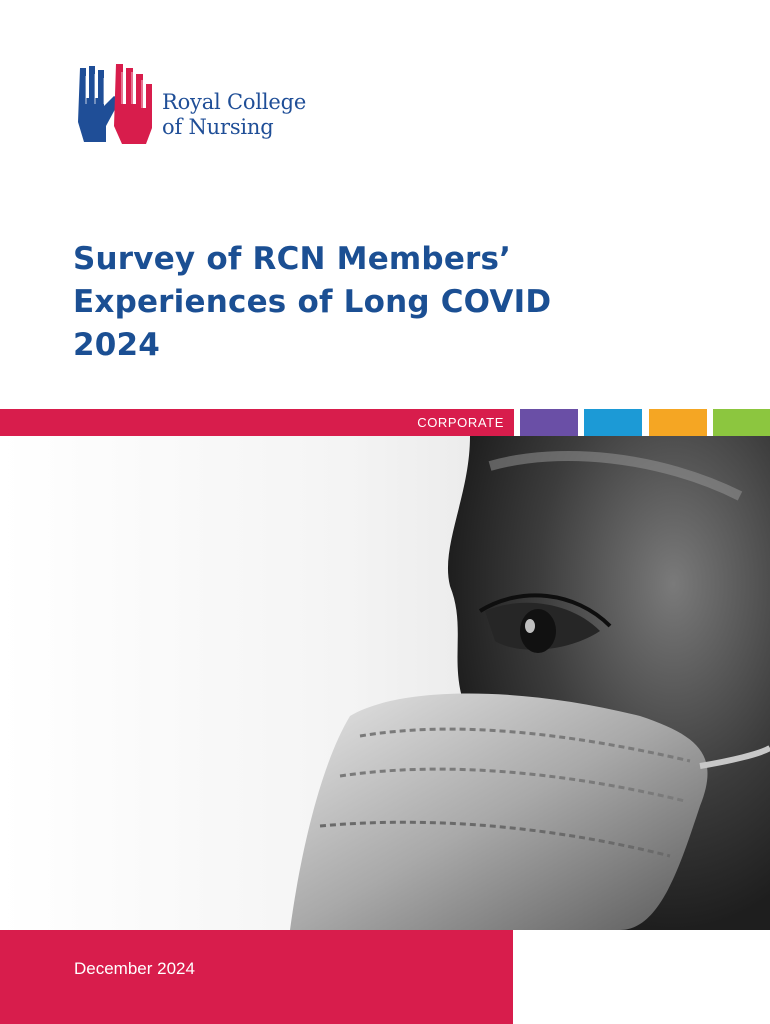  I want to click on category-band: CORPORATE, so click(385, 422).